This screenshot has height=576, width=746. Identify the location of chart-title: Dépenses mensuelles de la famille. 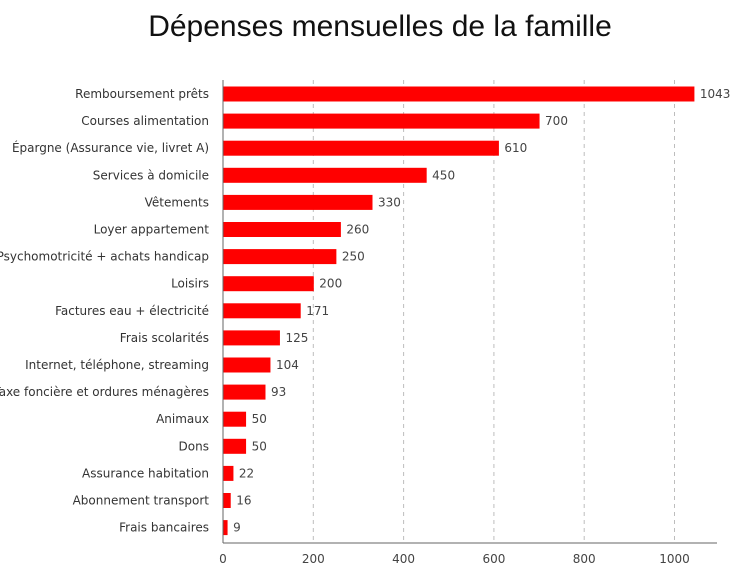
(380, 26).